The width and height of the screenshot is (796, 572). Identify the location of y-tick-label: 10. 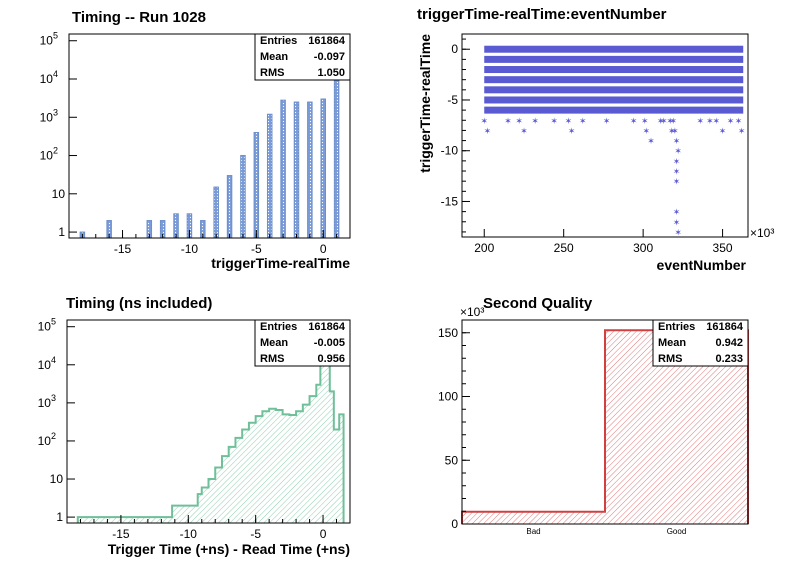
(57, 479).